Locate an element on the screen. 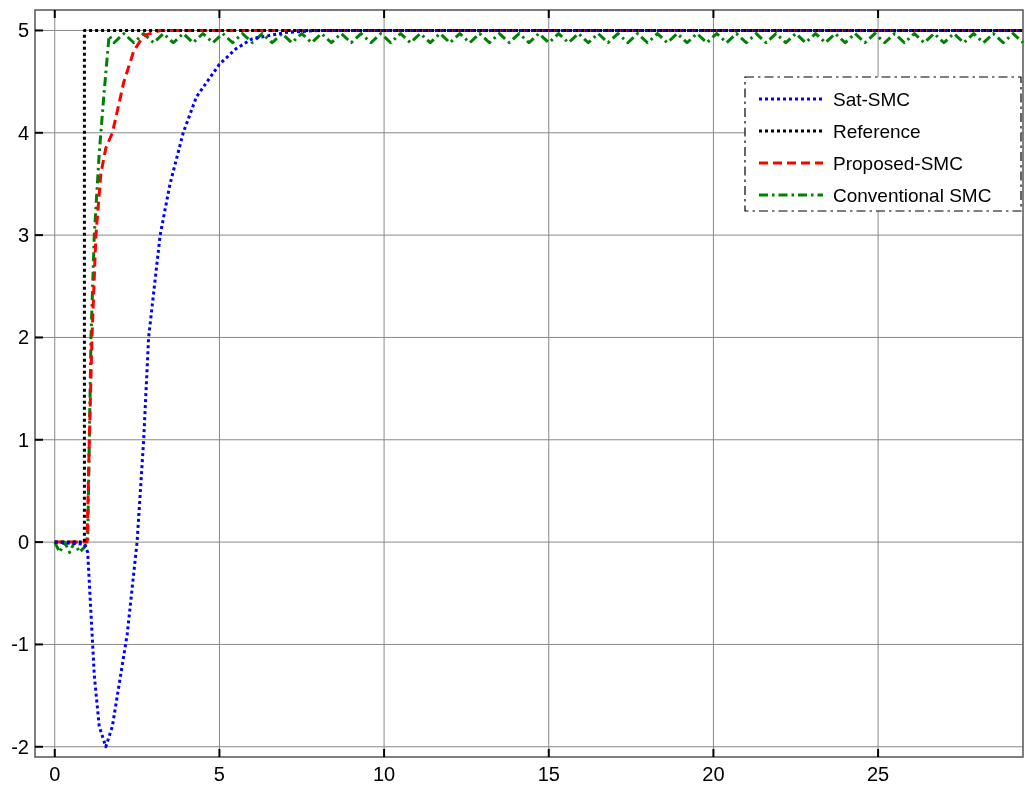 This screenshot has width=1025, height=789. x-tick-label: 20 is located at coordinates (713, 774).